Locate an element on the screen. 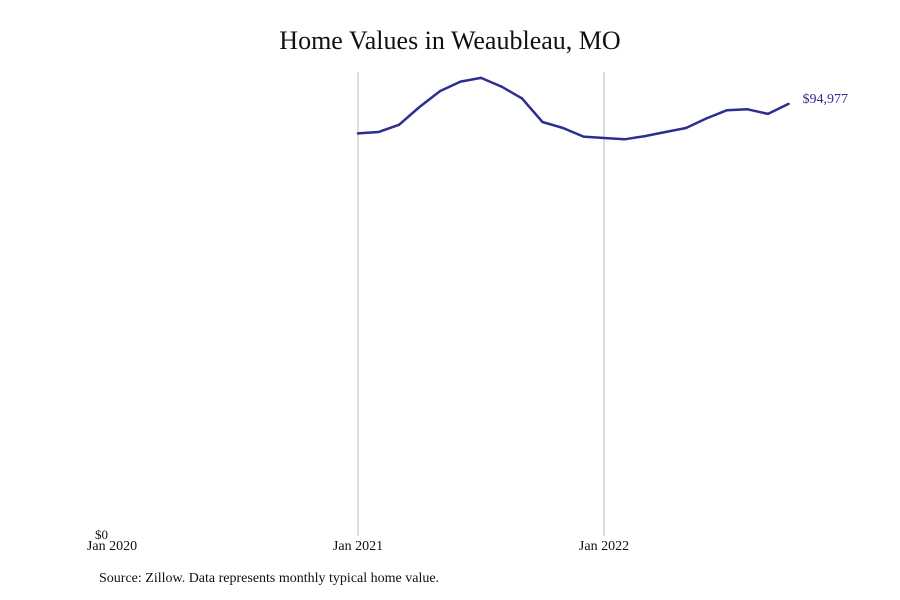 The height and width of the screenshot is (600, 900). x-tick-label: Jan 2021 is located at coordinates (358, 546).